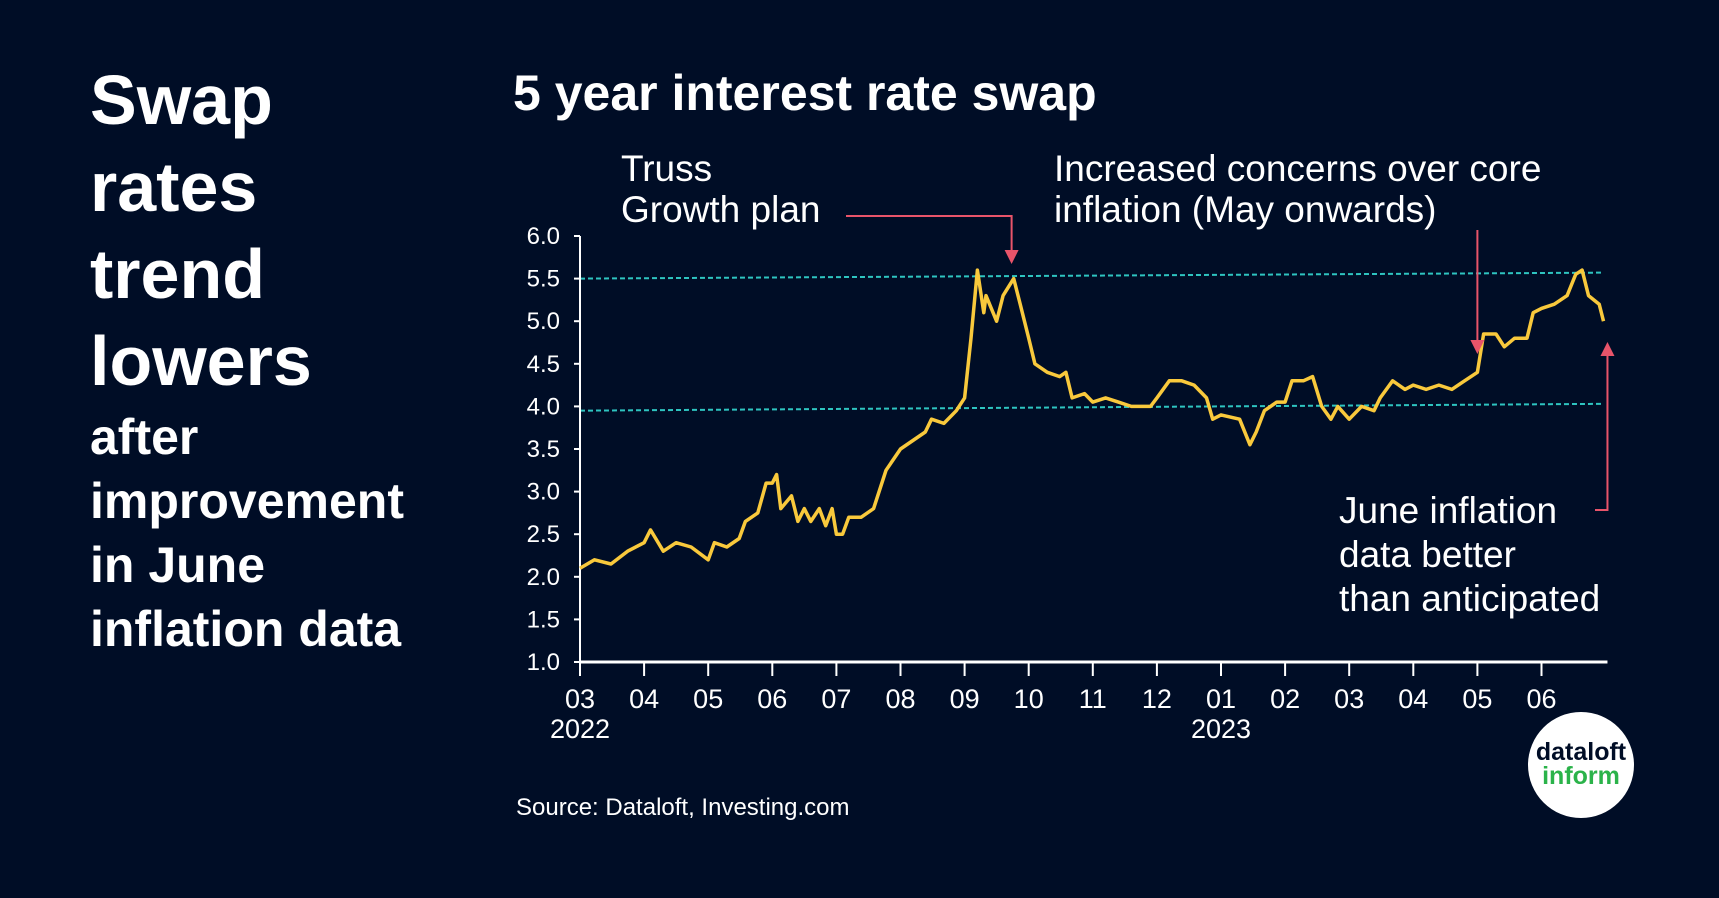 The height and width of the screenshot is (898, 1719). I want to click on headline-line: lowers, so click(201, 361).